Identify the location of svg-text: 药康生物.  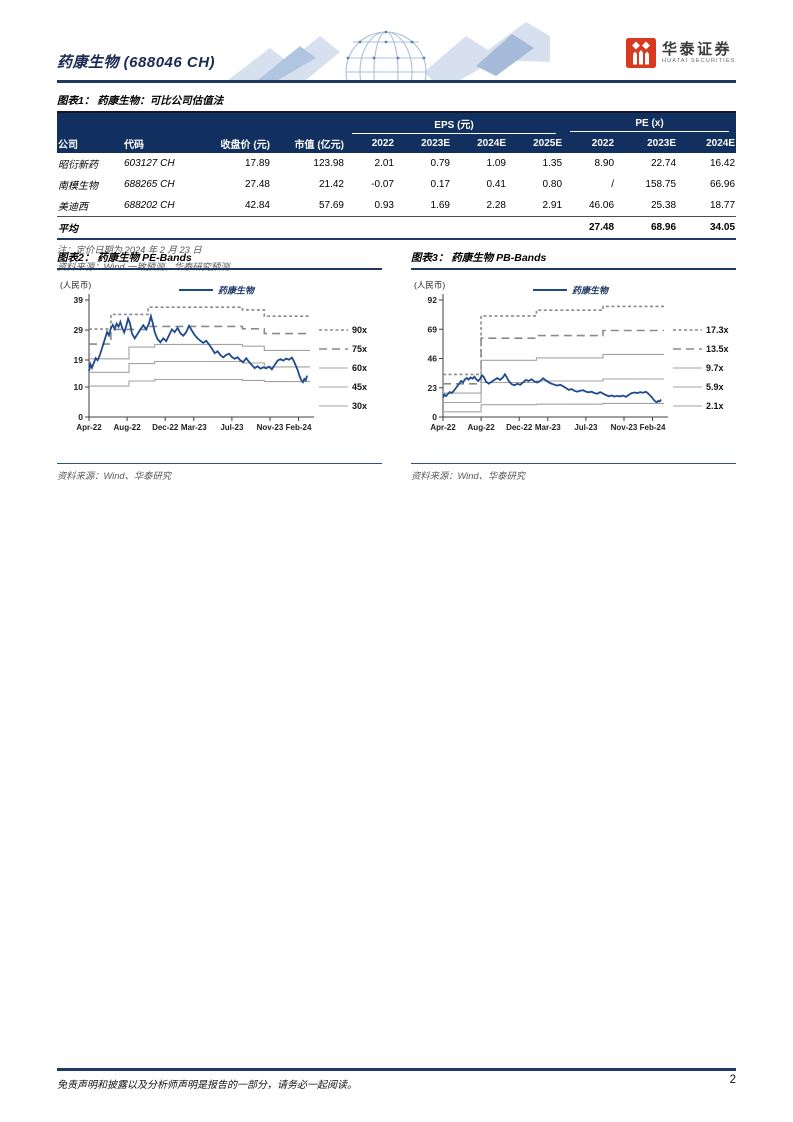
(237, 291).